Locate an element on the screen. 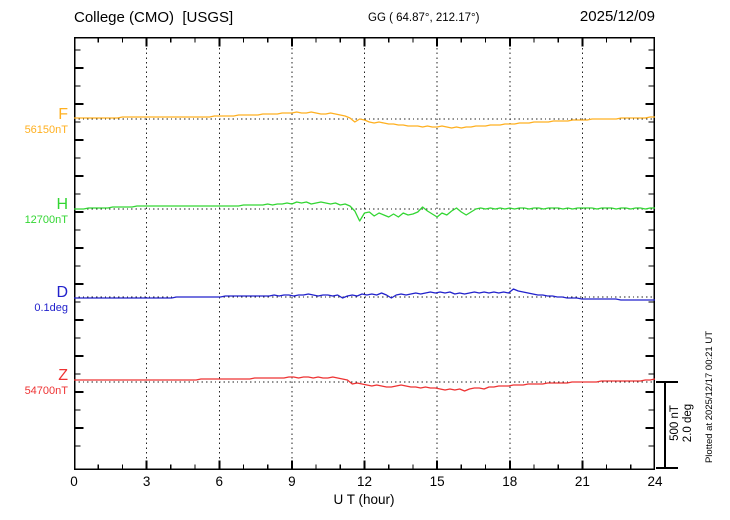 This screenshot has height=520, width=730. x-tick-label: 21 is located at coordinates (582, 481).